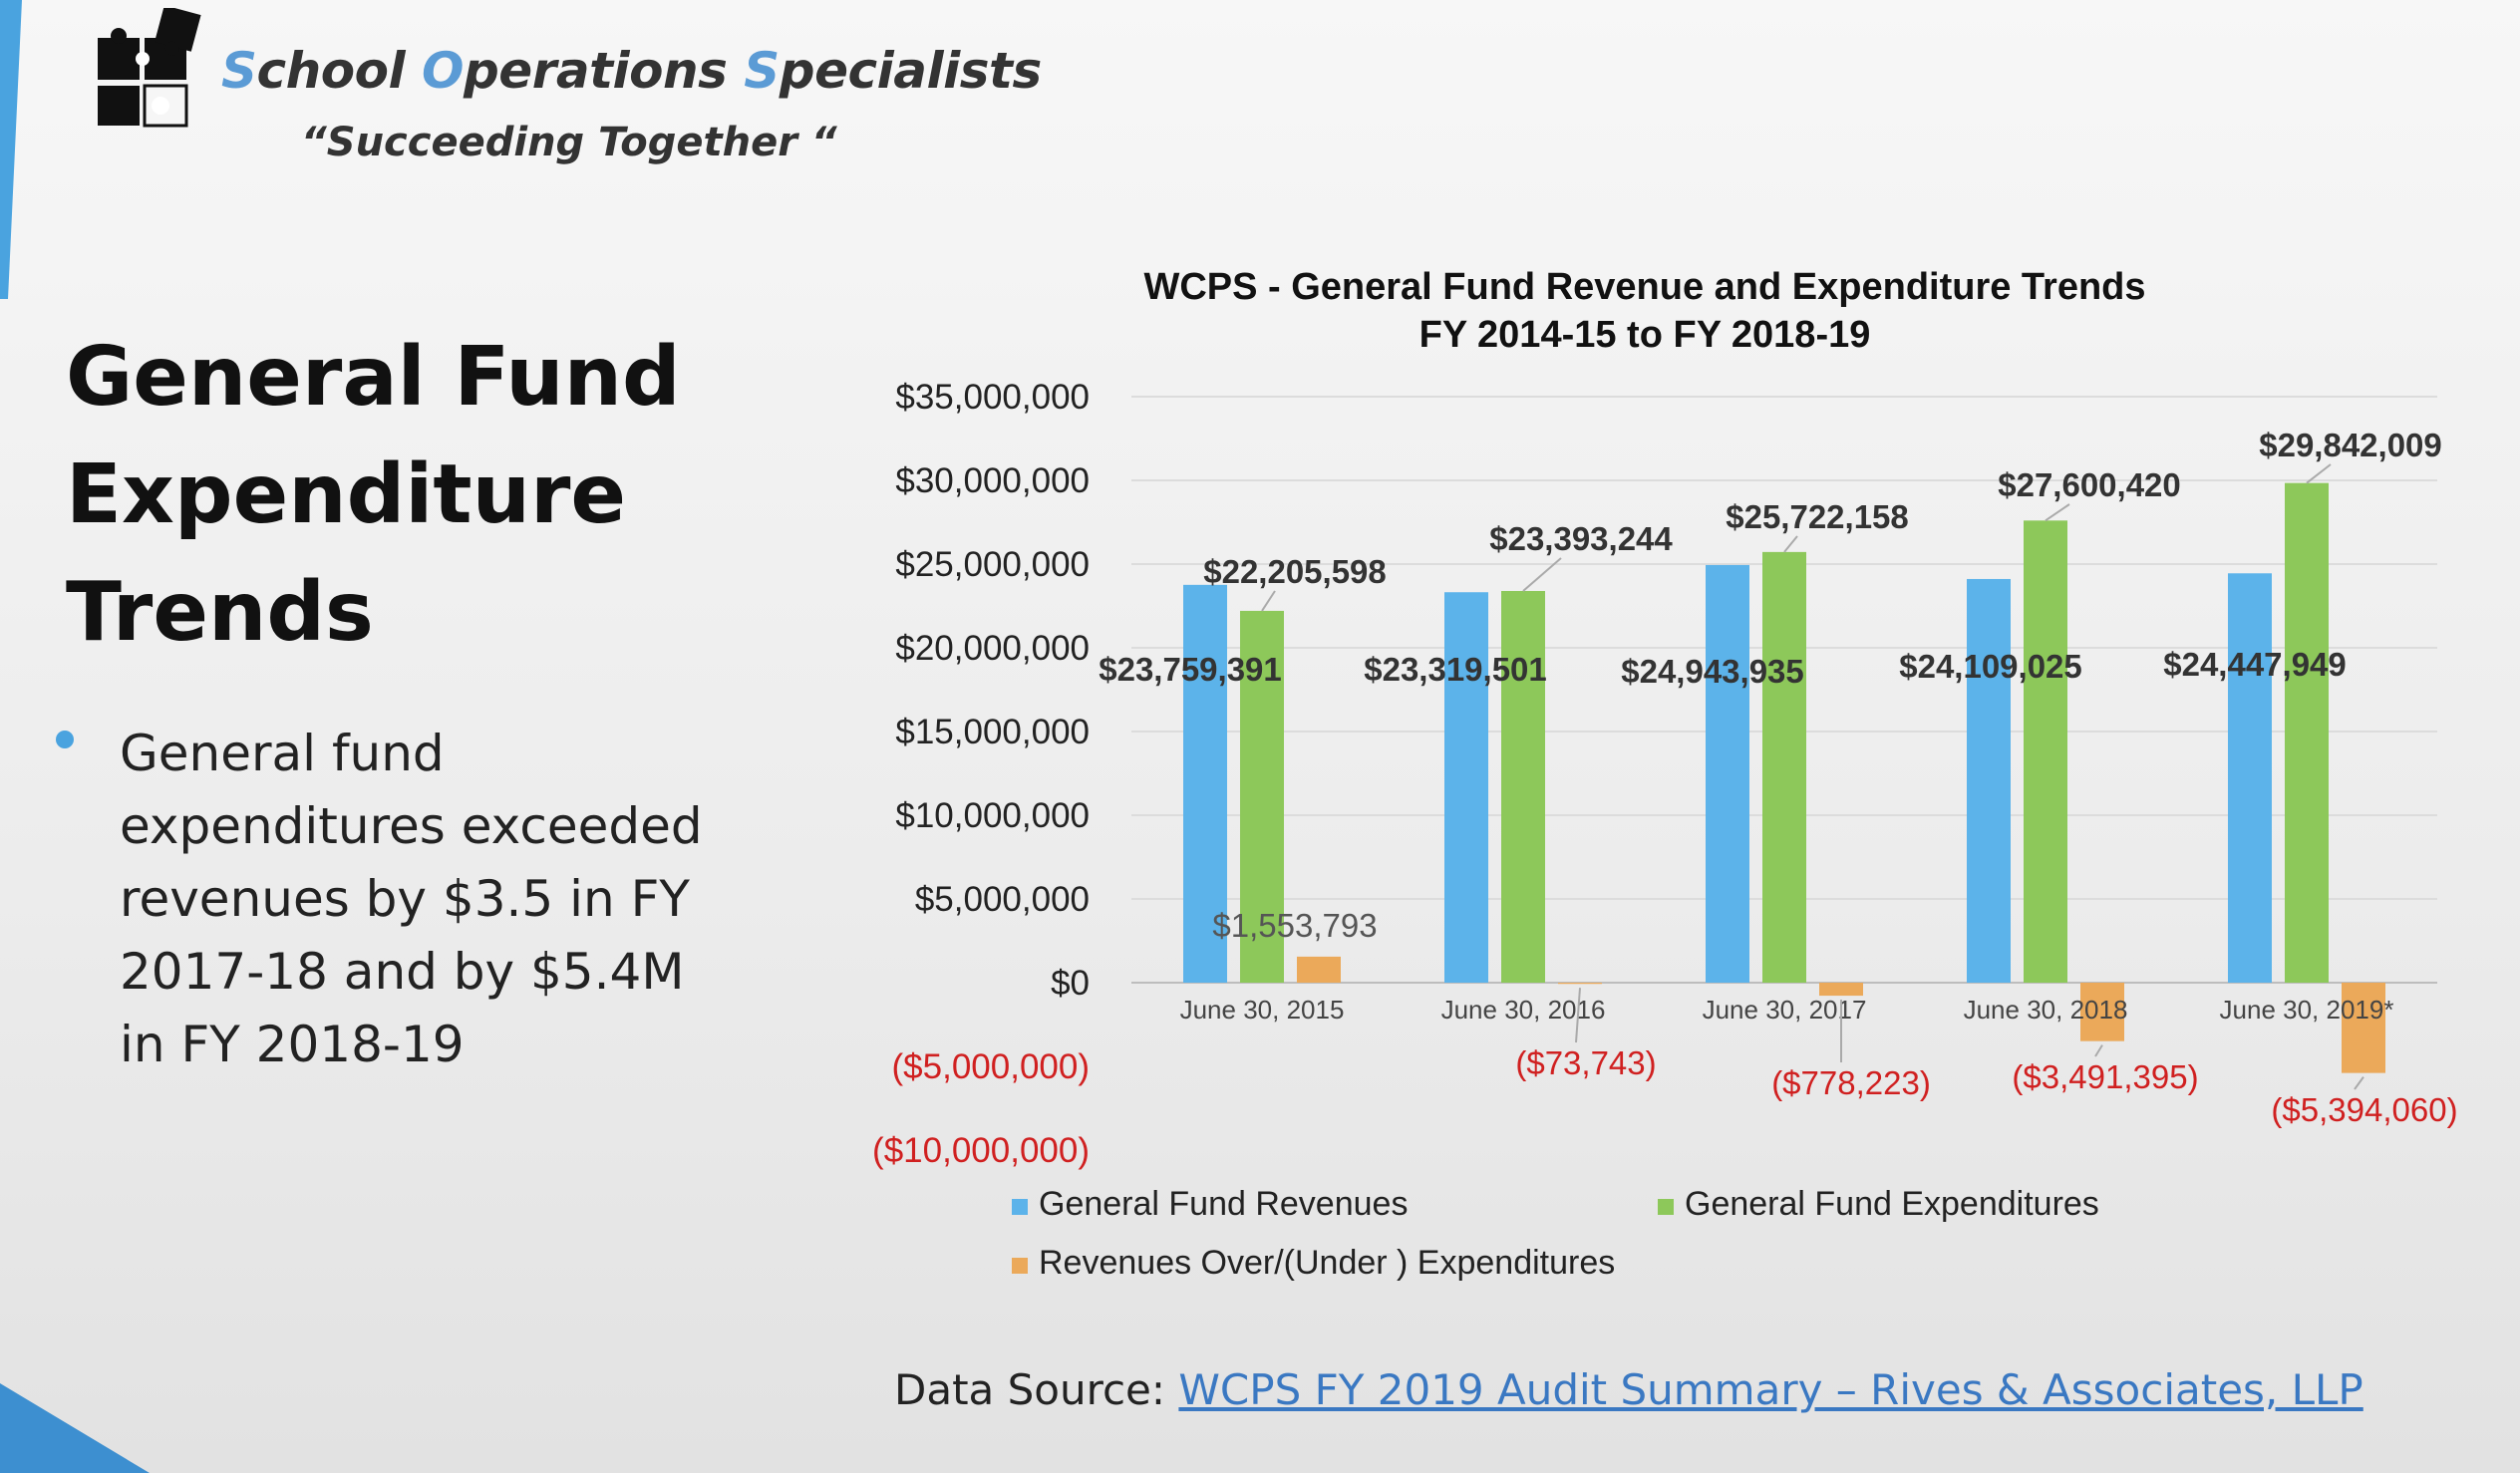  What do you see at coordinates (75, 1428) in the screenshot?
I see `slide-accent-bottom` at bounding box center [75, 1428].